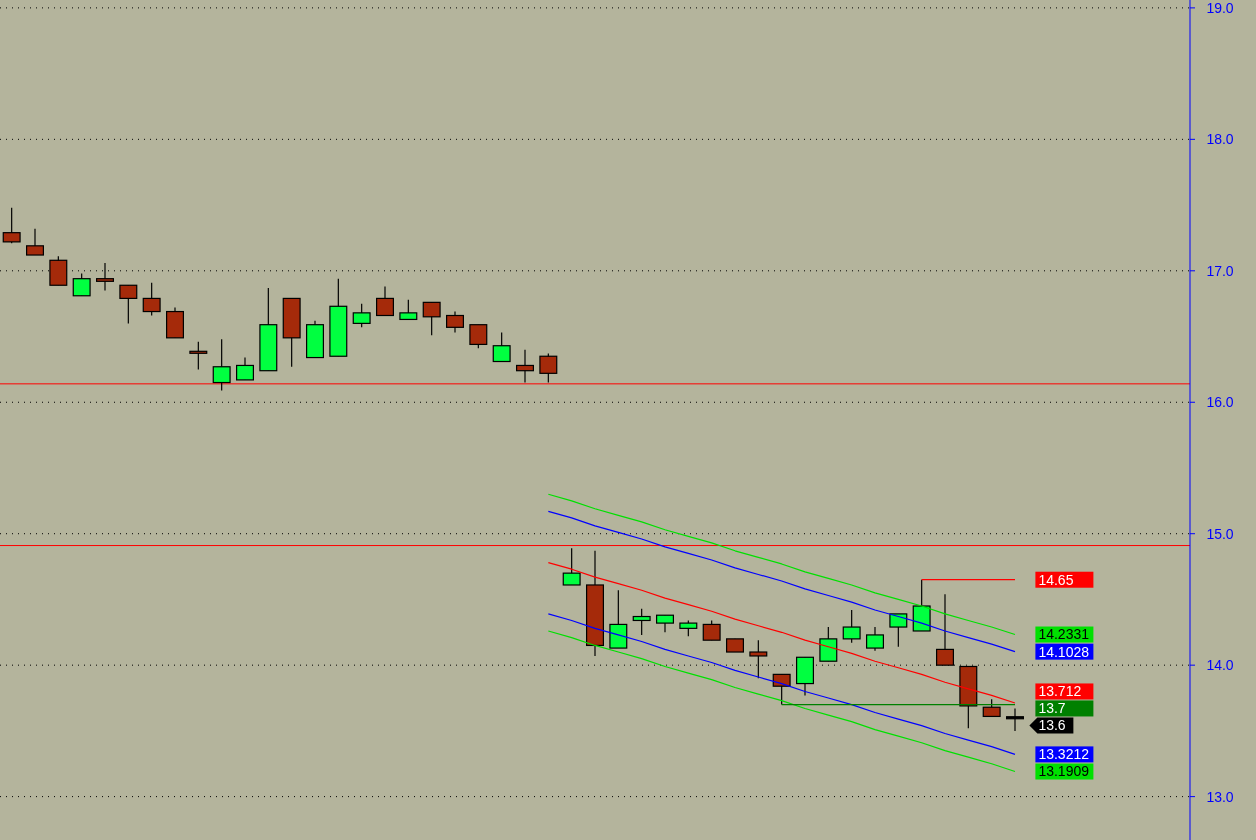 The image size is (1256, 840). Describe the element at coordinates (1052, 725) in the screenshot. I see `text: 13.6` at that location.